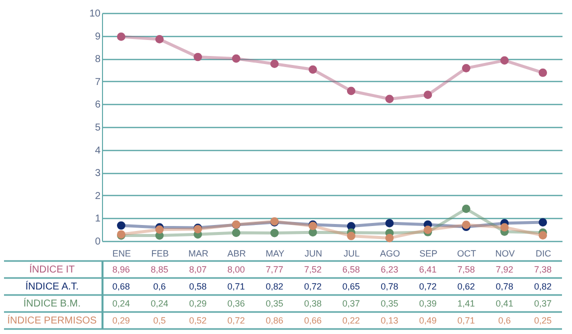 This screenshot has width=572, height=334. What do you see at coordinates (390, 253) in the screenshot?
I see `x-tick-label: AGO` at bounding box center [390, 253].